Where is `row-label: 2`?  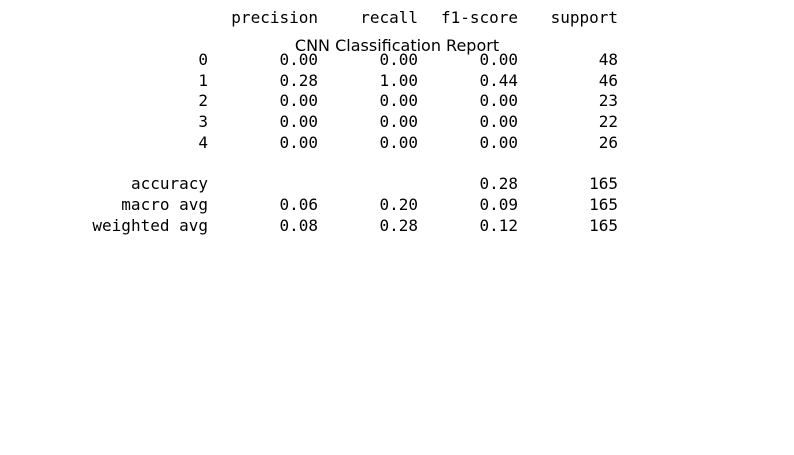
row-label: 2 is located at coordinates (203, 100).